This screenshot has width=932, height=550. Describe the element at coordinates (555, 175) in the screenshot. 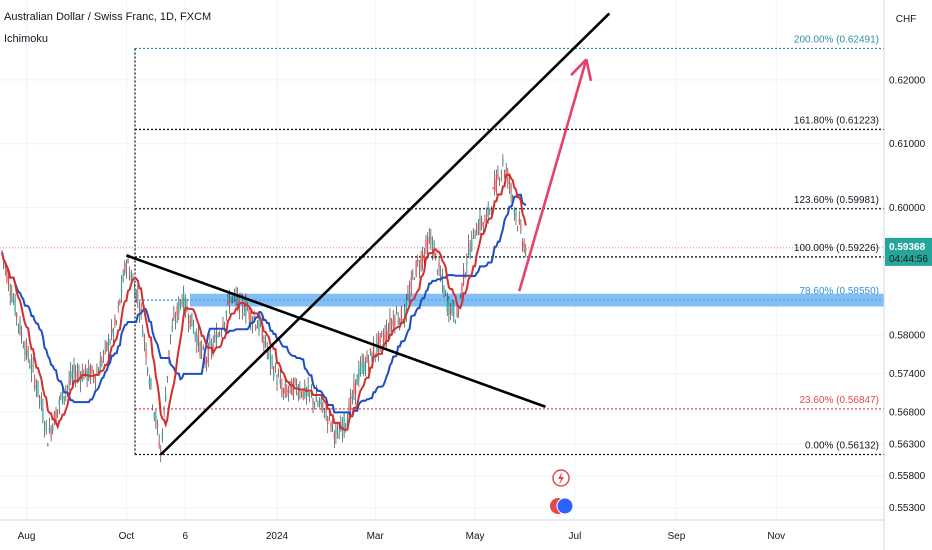

I see `projection-arrow` at that location.